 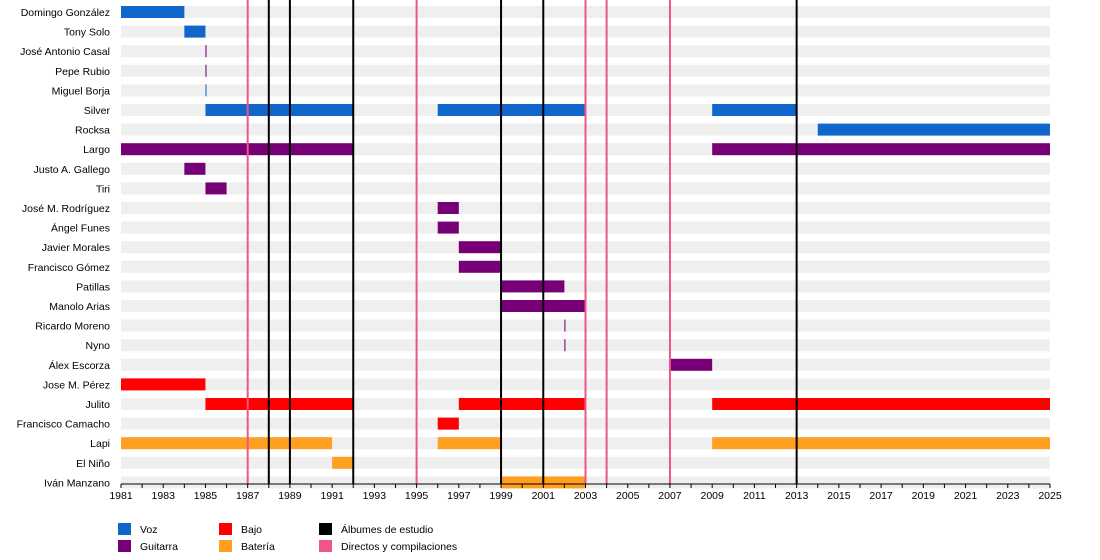 I want to click on member-label: José M. Rodríguez, so click(x=66, y=209).